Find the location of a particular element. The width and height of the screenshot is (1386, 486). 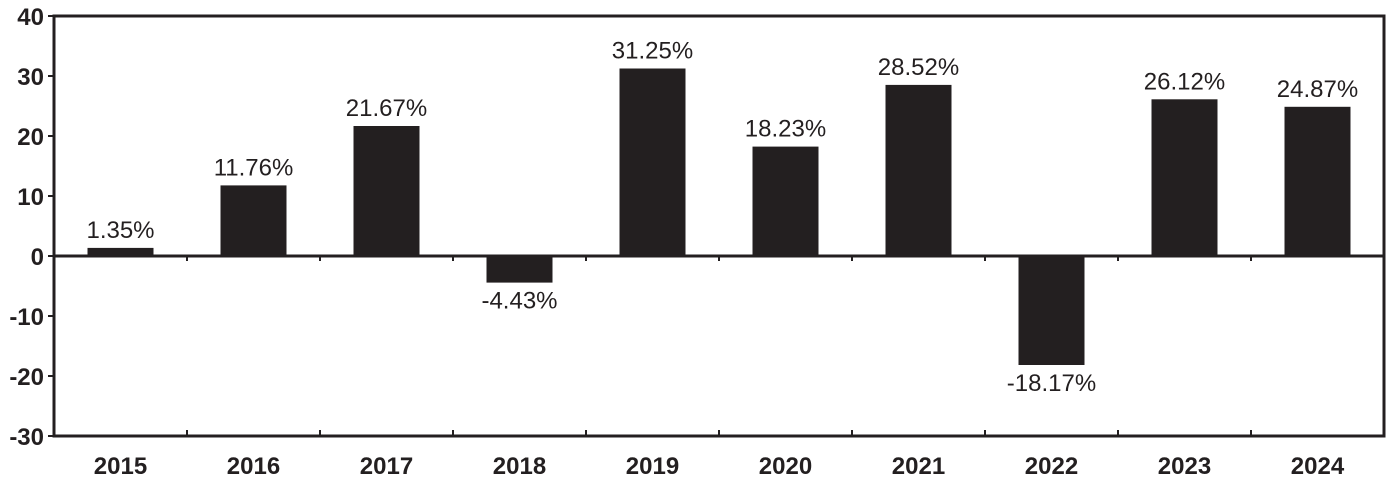

x-tick-label-2018: 2018 is located at coordinates (519, 466).